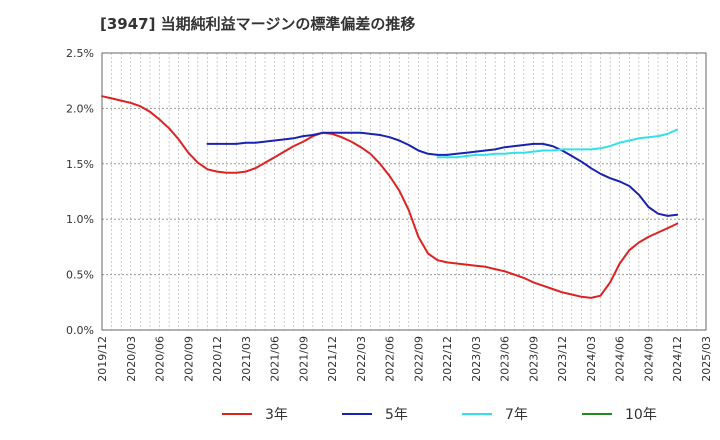 This screenshot has width=720, height=440. I want to click on x-tick-label: 2020/12, so click(217, 359).